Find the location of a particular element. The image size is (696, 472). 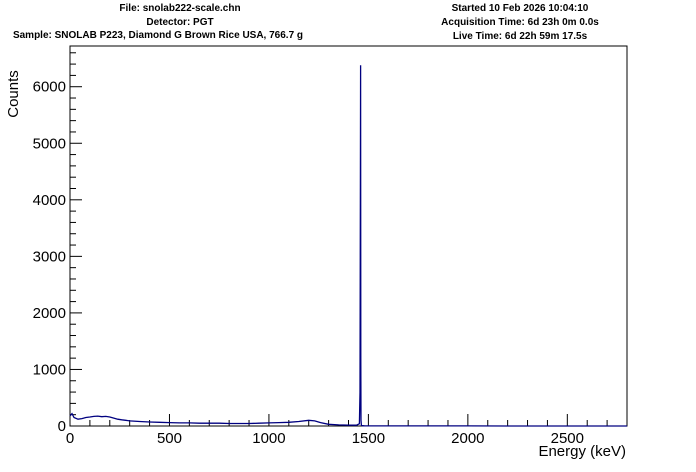

detector-label: Detector: PGT is located at coordinates (180, 22).